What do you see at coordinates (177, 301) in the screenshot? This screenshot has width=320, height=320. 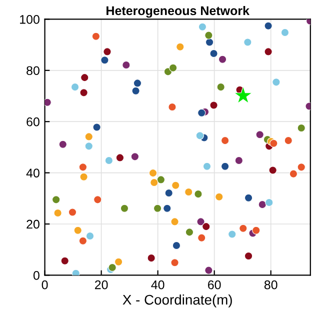 I see `x-axis-title: X - Coordinate(m)` at bounding box center [177, 301].